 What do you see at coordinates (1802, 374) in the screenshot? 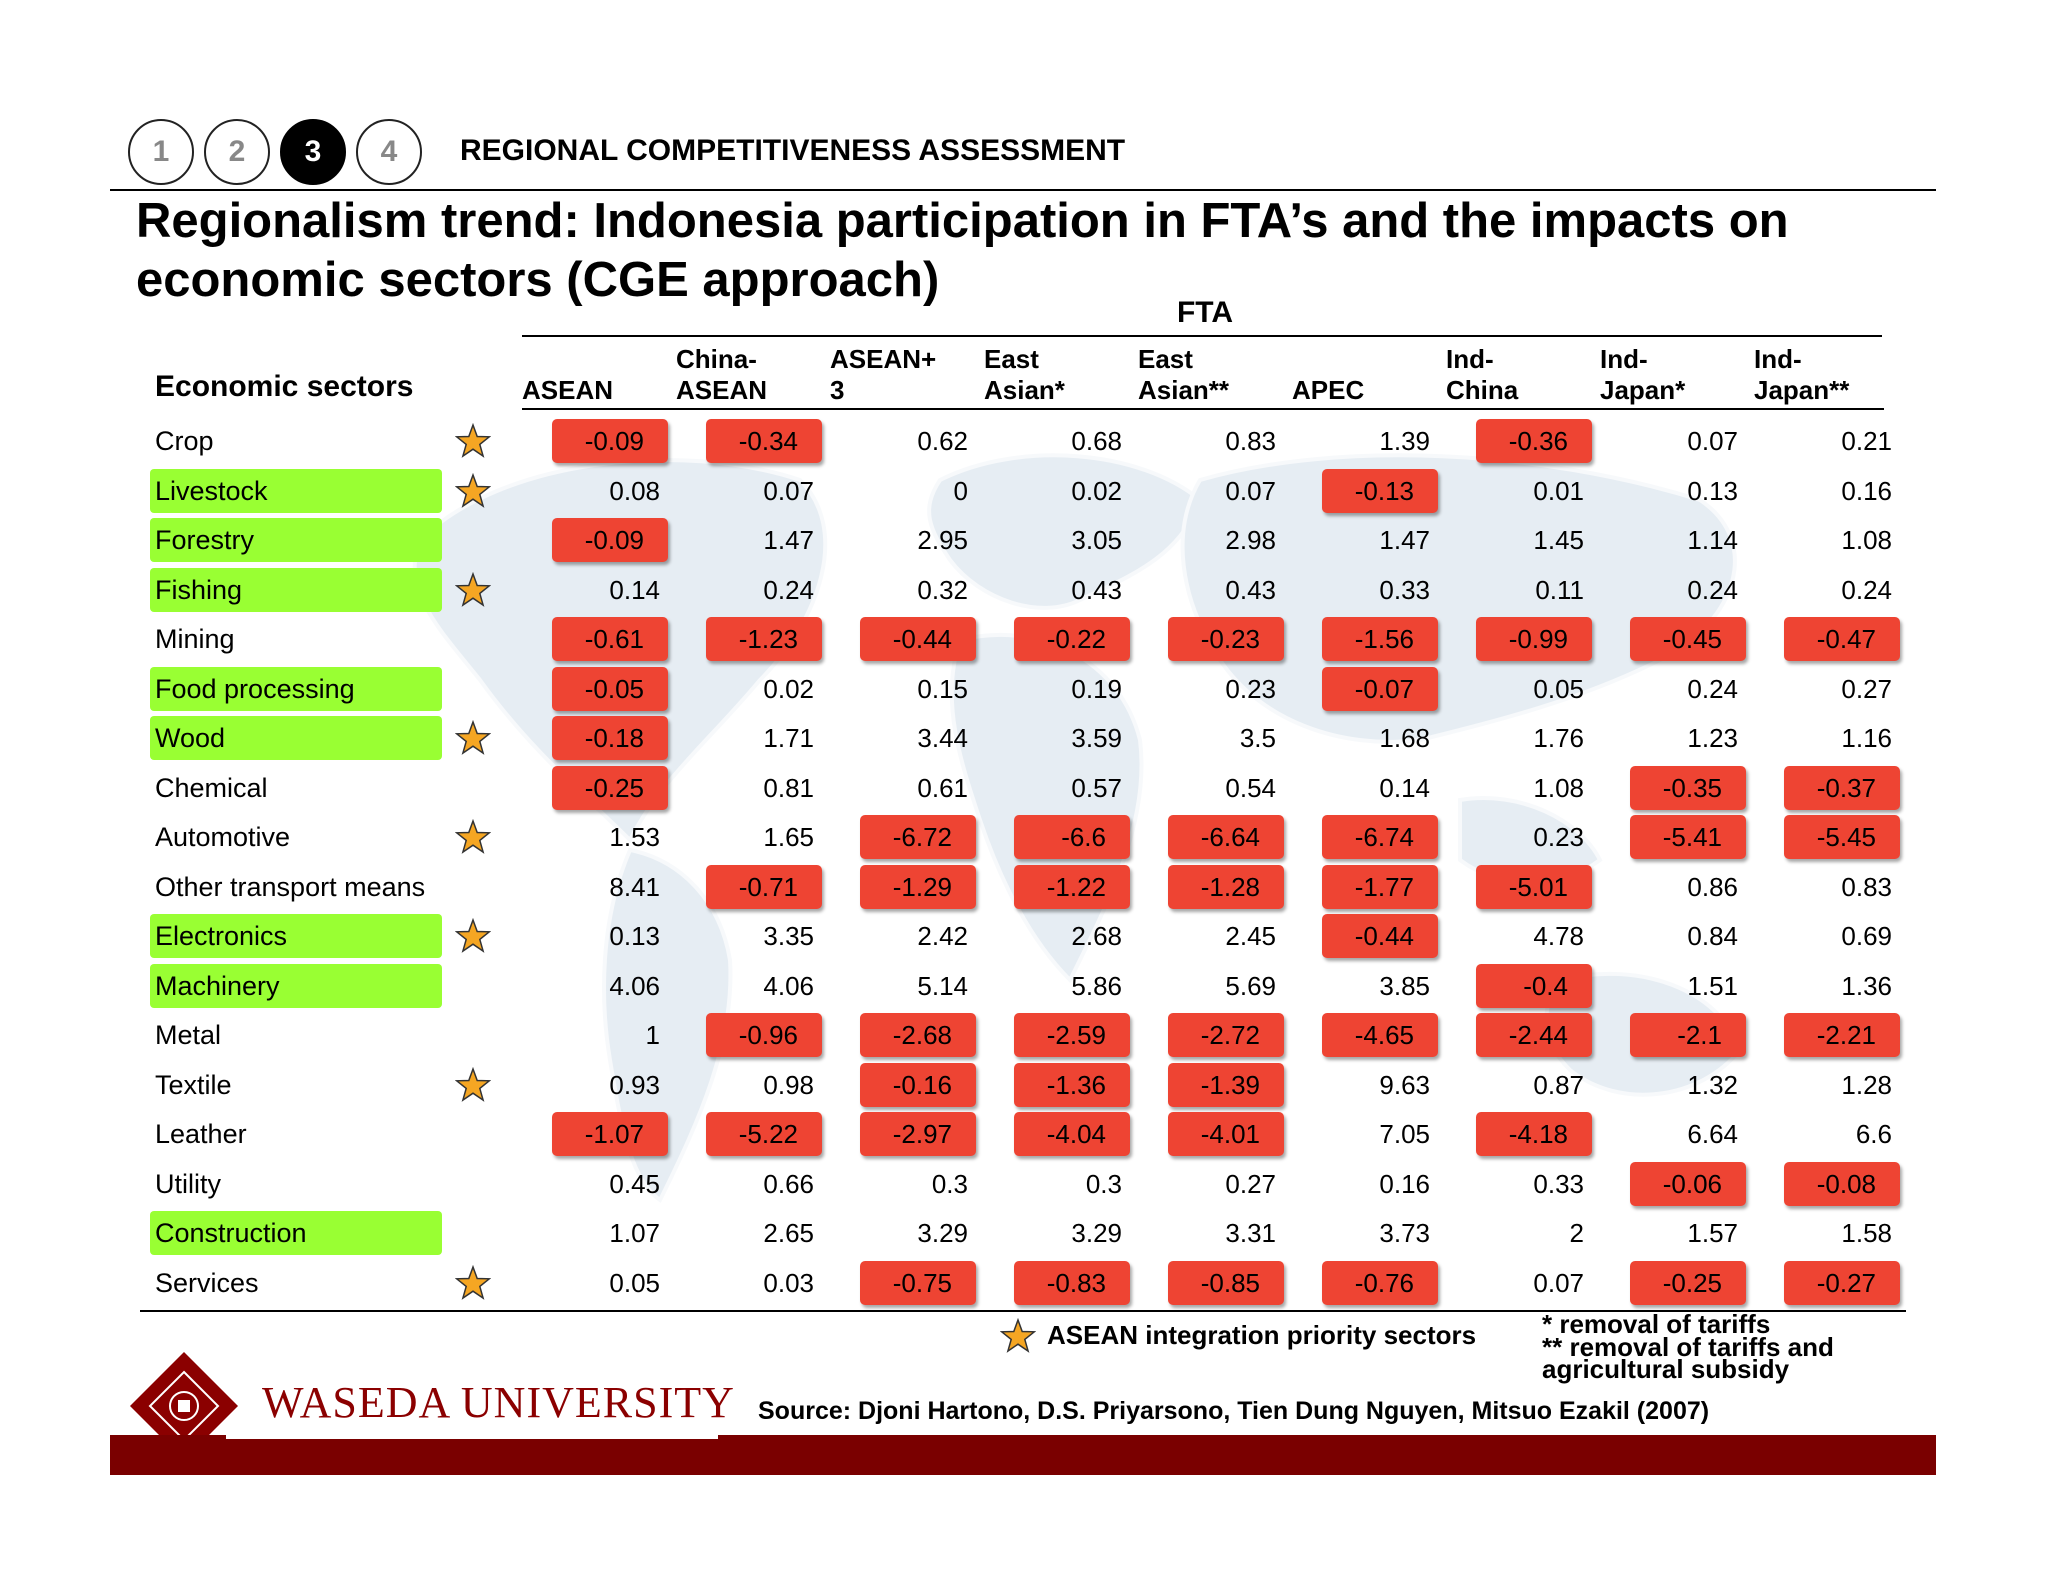
I see `column-header-ind-japan-2: Ind- Japan**` at bounding box center [1802, 374].